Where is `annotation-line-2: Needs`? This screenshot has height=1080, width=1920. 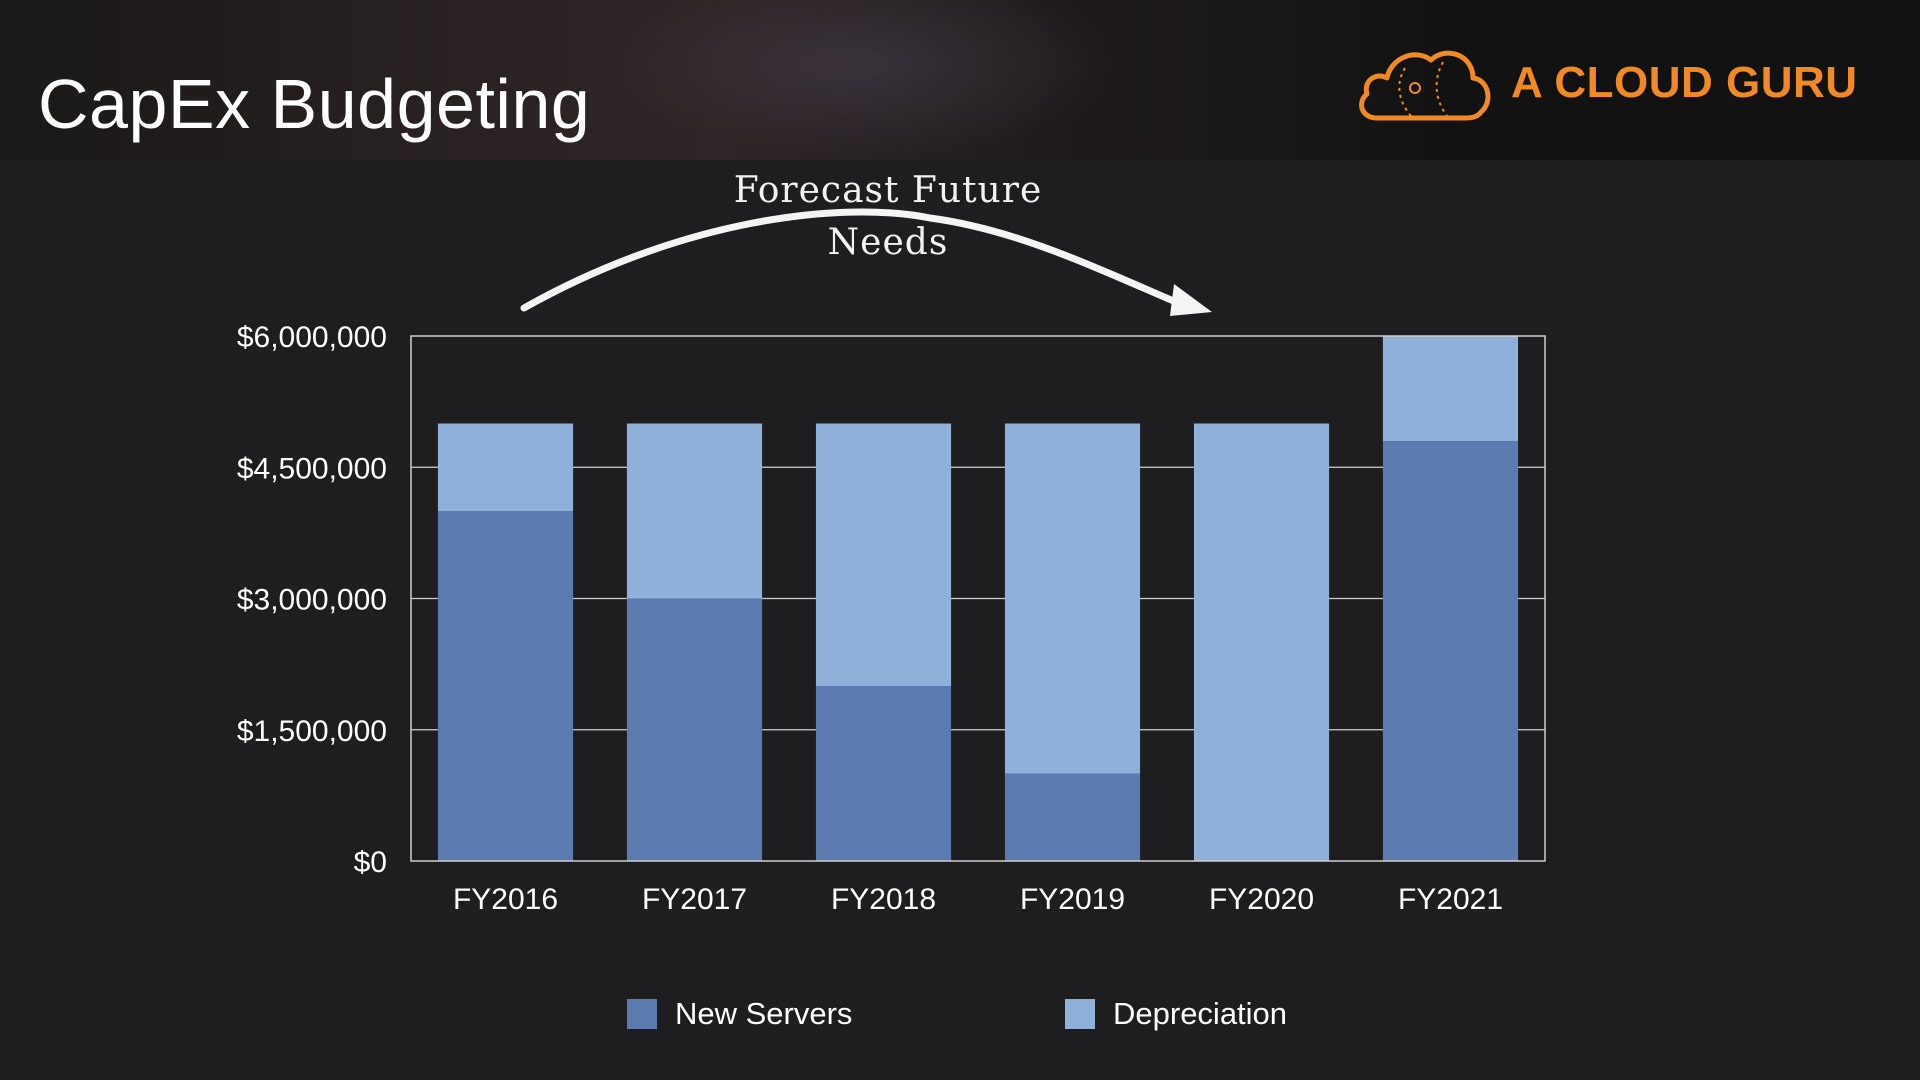 annotation-line-2: Needs is located at coordinates (888, 242).